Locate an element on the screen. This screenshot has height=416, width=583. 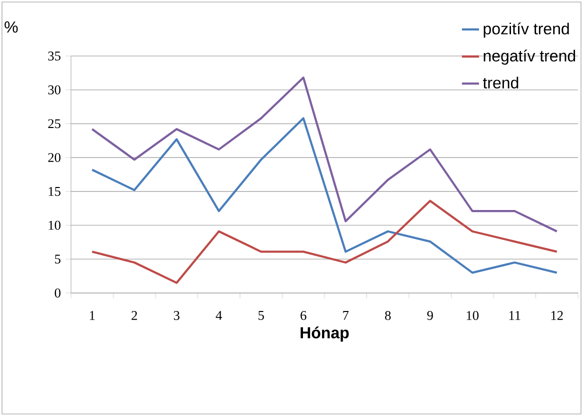
y-tick-label: 0 is located at coordinates (57, 293).